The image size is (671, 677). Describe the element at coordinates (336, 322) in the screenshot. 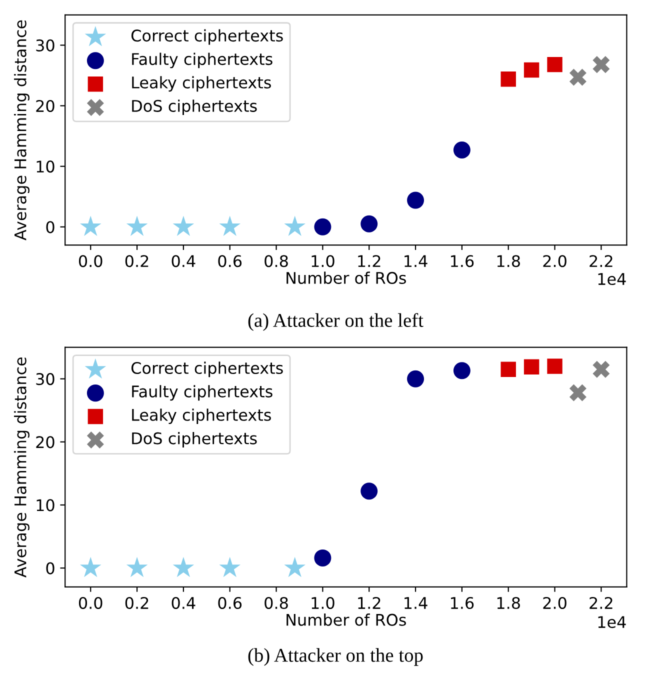

I see `text: (a) Attacker on the left` at that location.